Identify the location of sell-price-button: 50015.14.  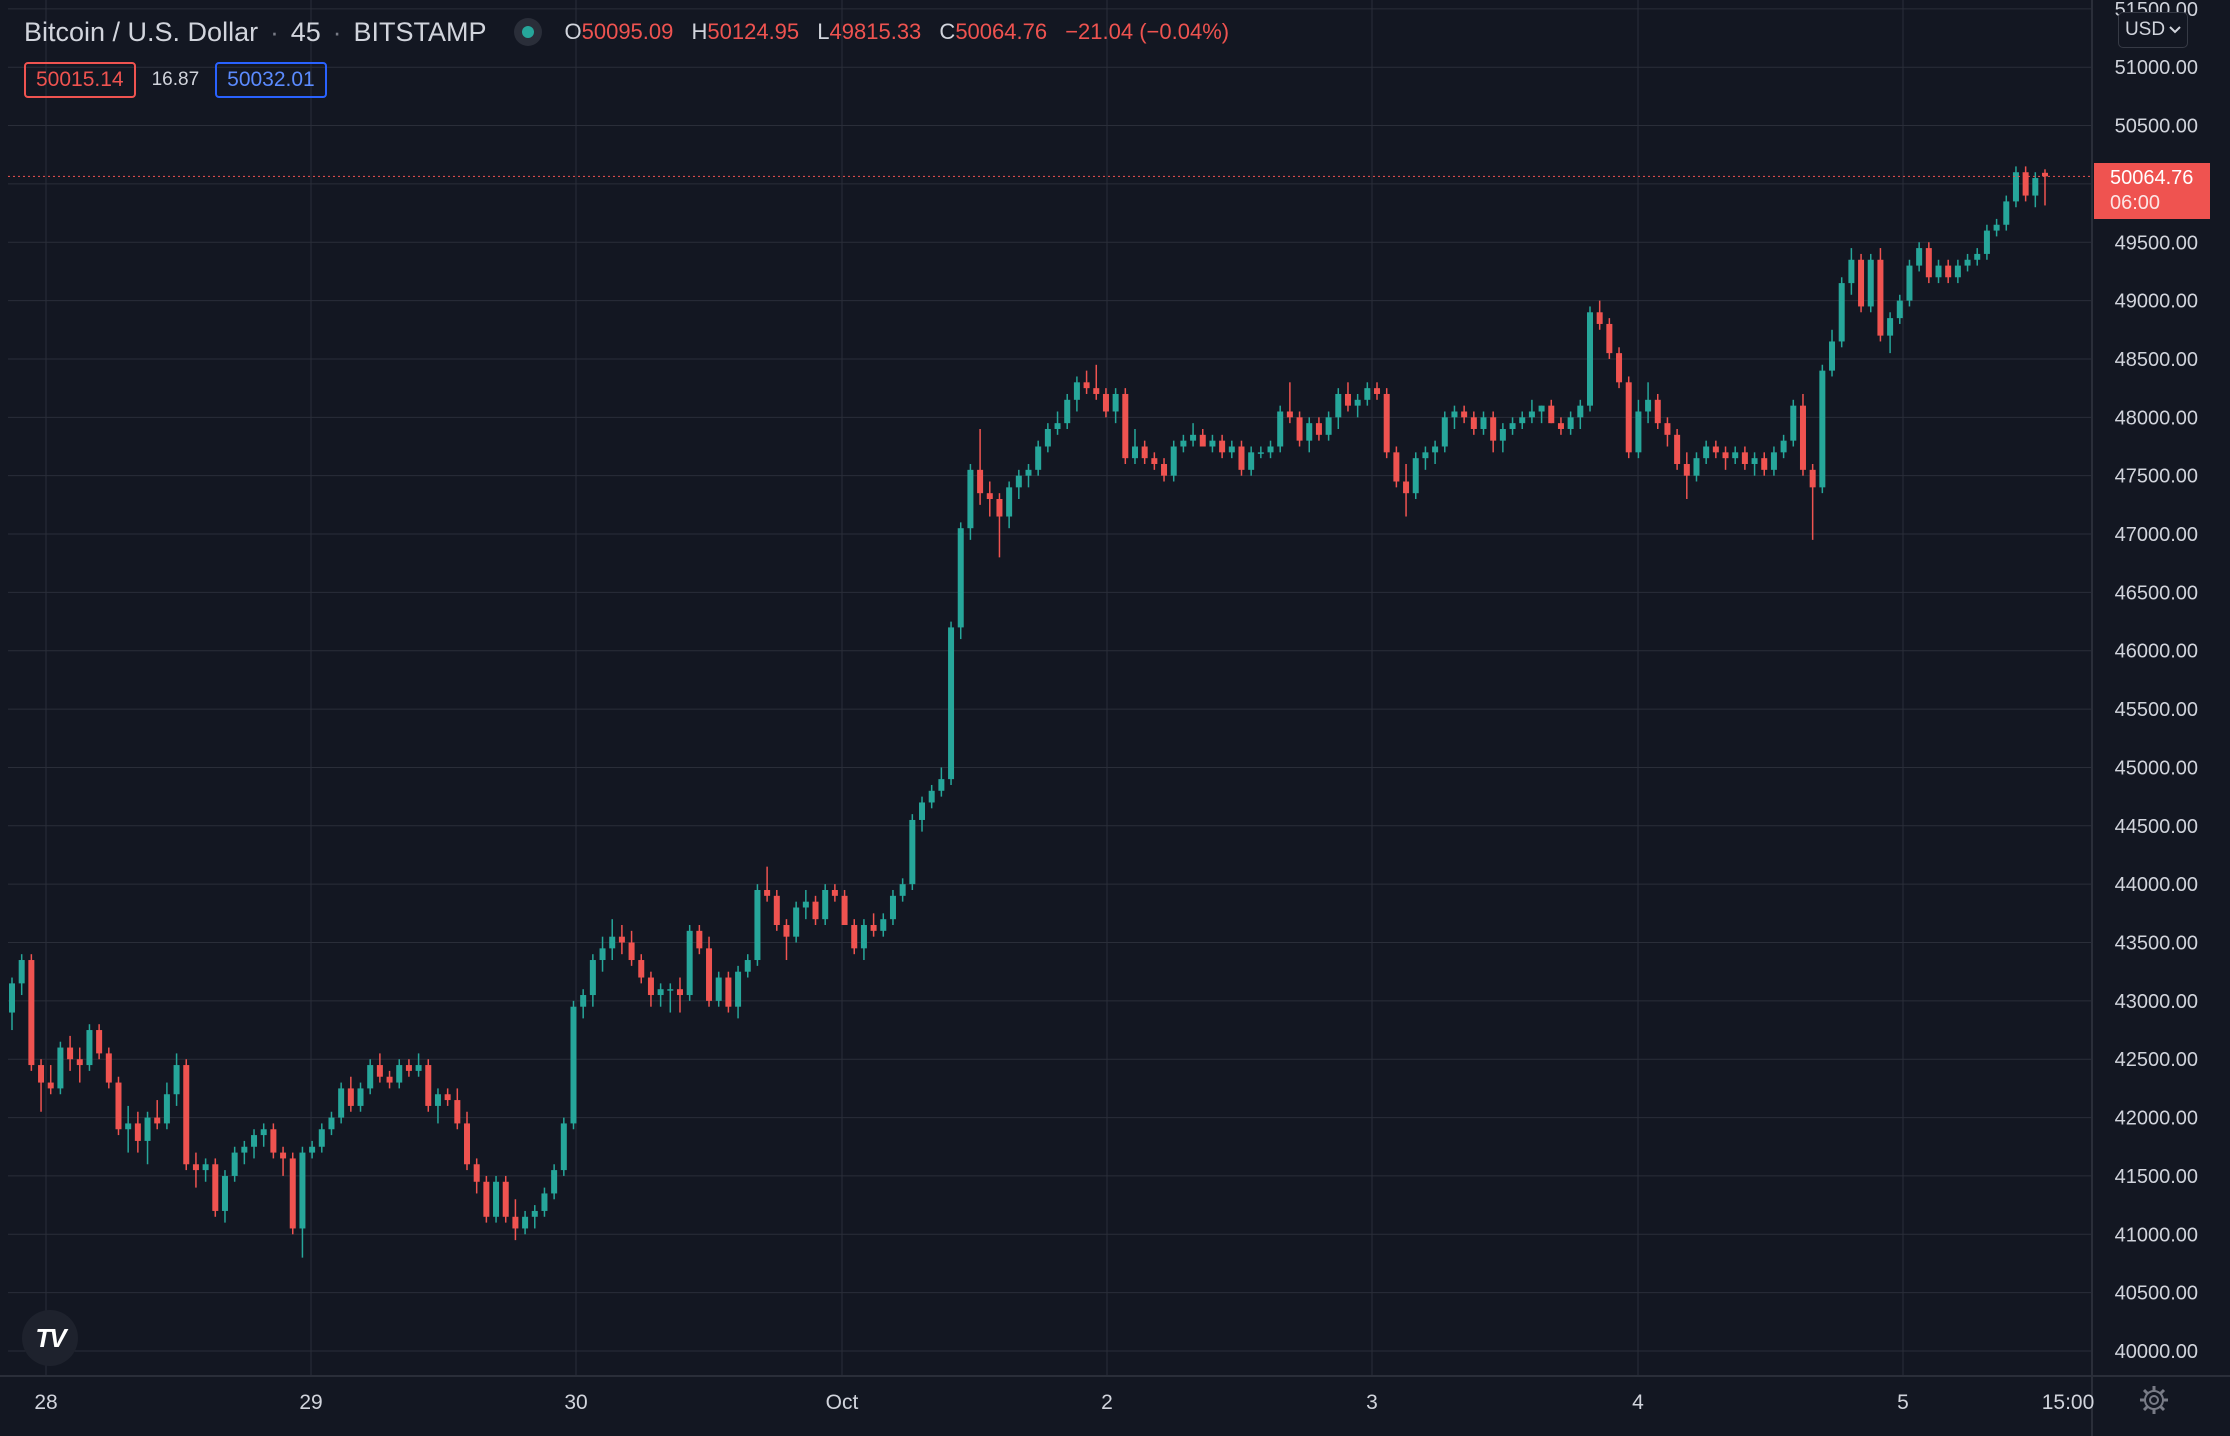
(80, 80).